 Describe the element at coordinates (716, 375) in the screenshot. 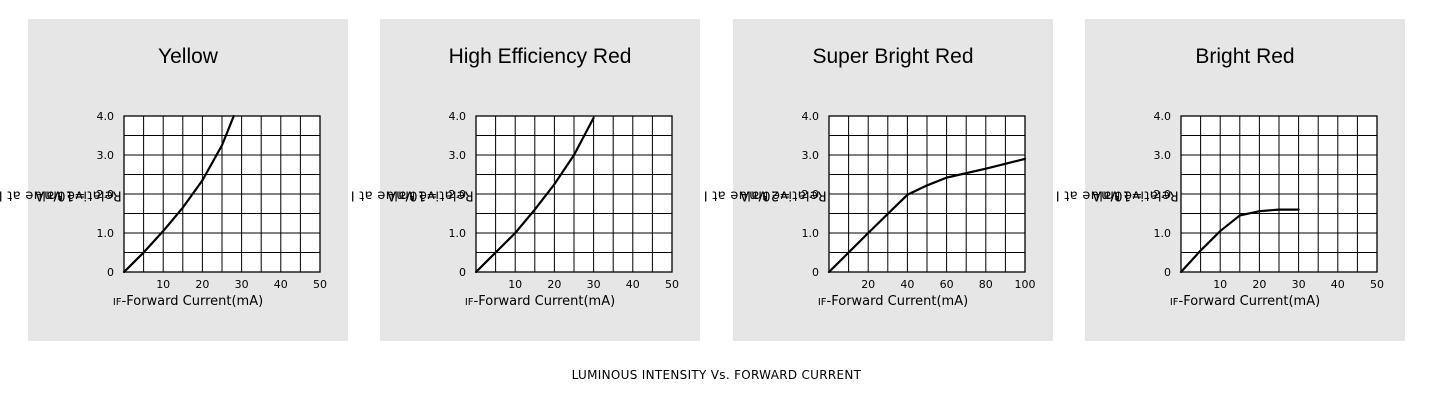

I see `figure-caption: LUMINOUS INTENSITY Vs. FORWARD CURRENT` at that location.